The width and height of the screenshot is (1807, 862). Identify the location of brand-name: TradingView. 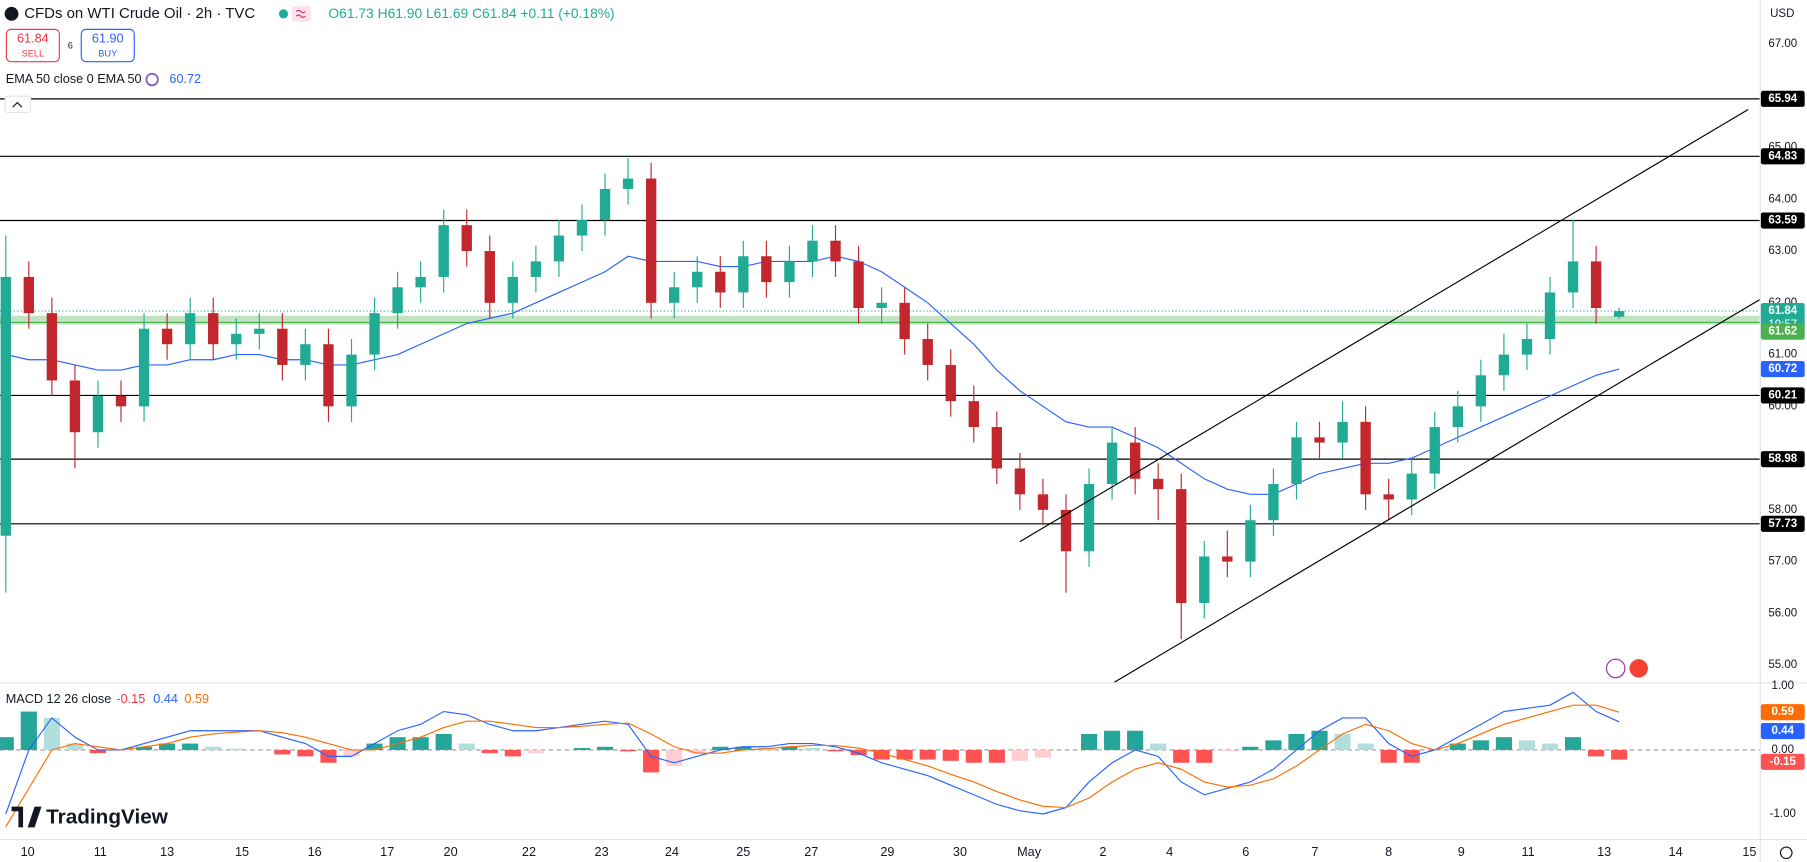
(107, 817).